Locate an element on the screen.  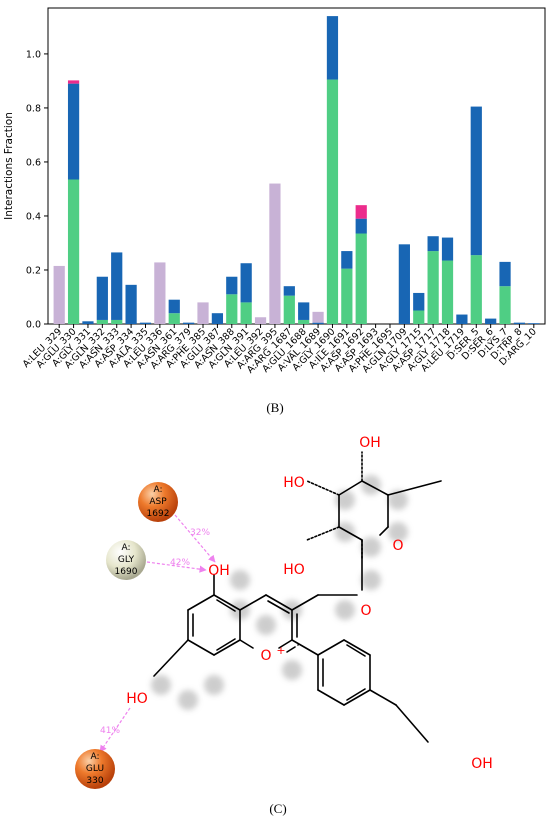
panel-c-label: (C) is located at coordinates (277, 808).